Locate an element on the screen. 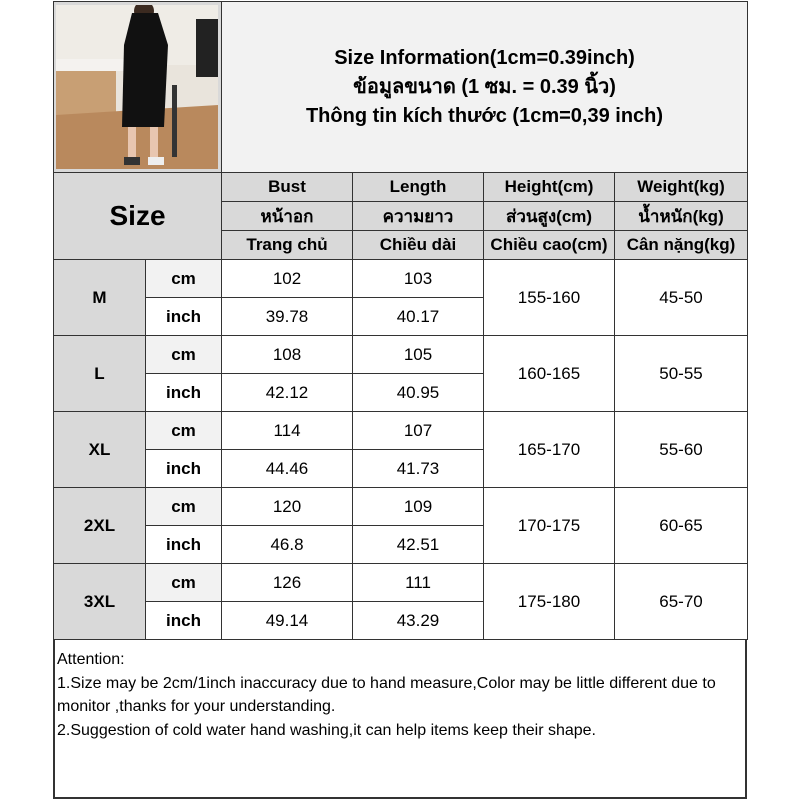 Image resolution: width=800 pixels, height=800 pixels. col-weight-en: Weight(kg) is located at coordinates (681, 187).